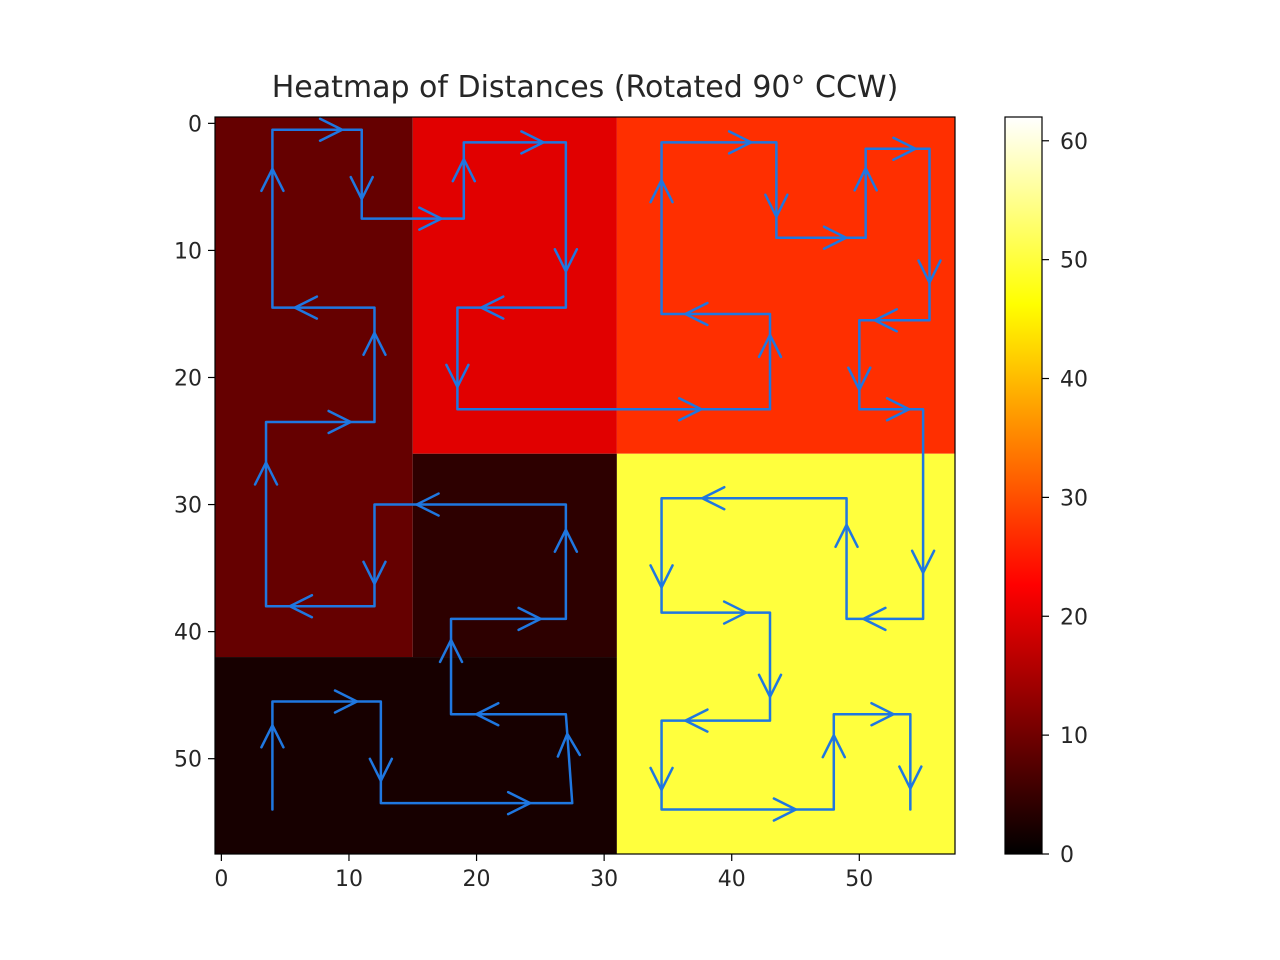 The width and height of the screenshot is (1280, 960). What do you see at coordinates (194, 442) in the screenshot?
I see `y-axis: 0 10 20 30 40 50` at bounding box center [194, 442].